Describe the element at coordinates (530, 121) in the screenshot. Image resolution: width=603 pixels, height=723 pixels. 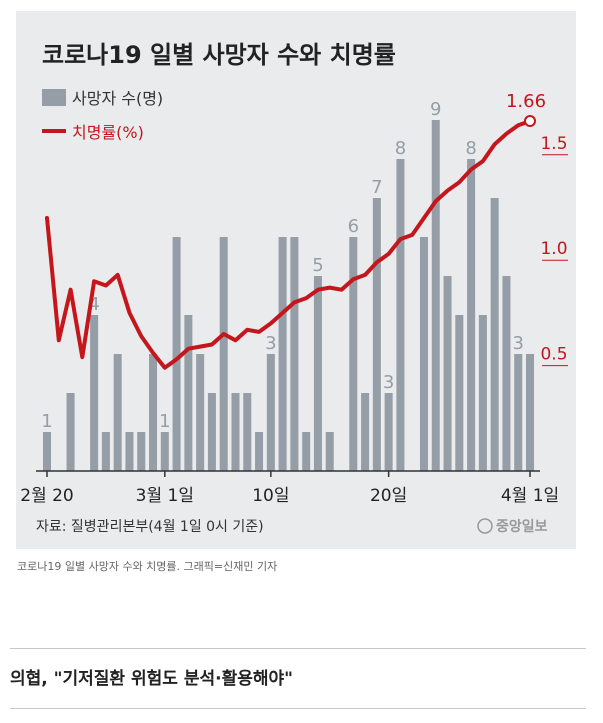
I see `rate-end-marker` at that location.